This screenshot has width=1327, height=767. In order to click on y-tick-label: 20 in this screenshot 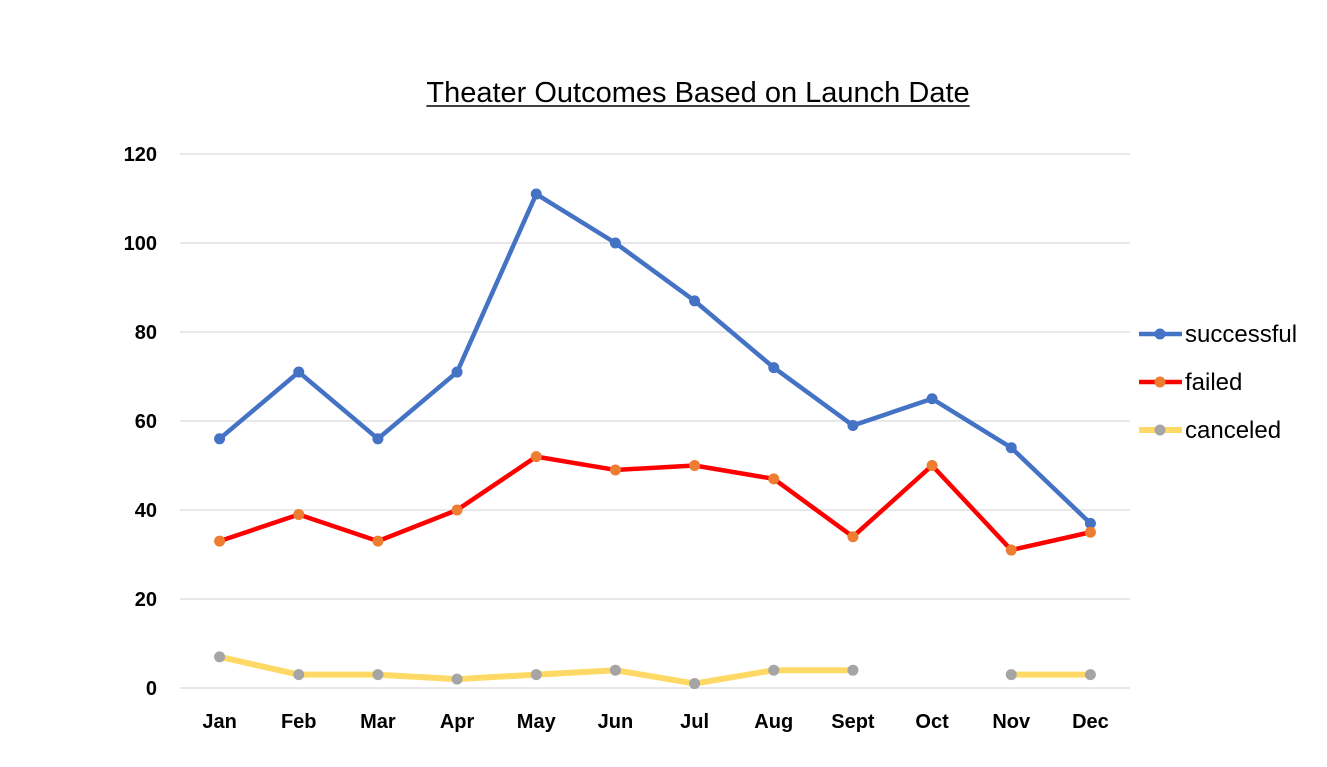, I will do `click(146, 600)`.